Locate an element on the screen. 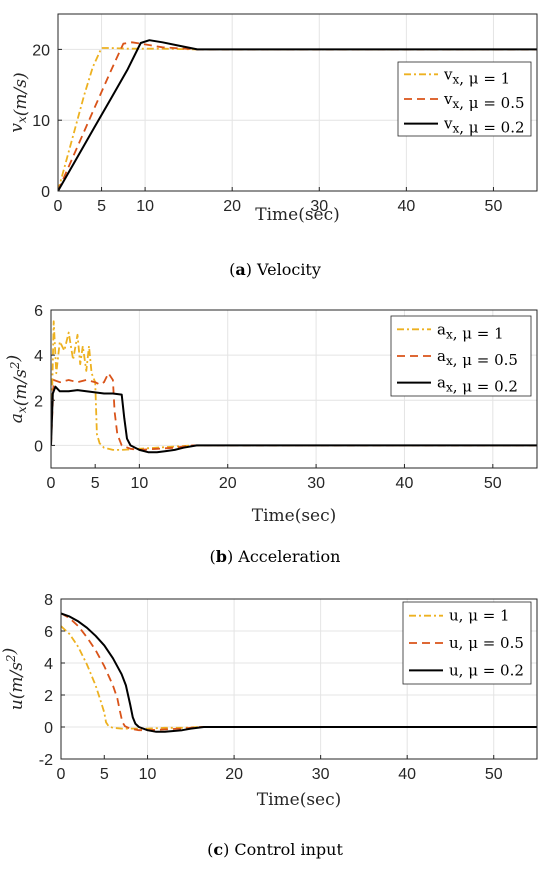 The width and height of the screenshot is (550, 869). legend-label: vx, μ = 0.5 is located at coordinates (484, 101).